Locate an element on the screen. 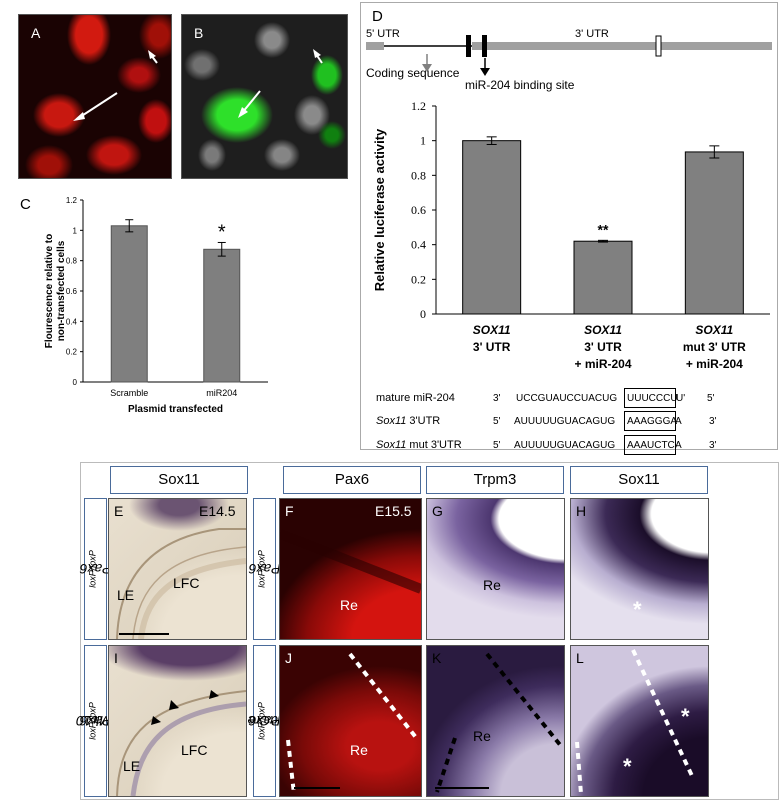 The image size is (779, 800). seq-box: AAAGGGA is located at coordinates (652, 421).